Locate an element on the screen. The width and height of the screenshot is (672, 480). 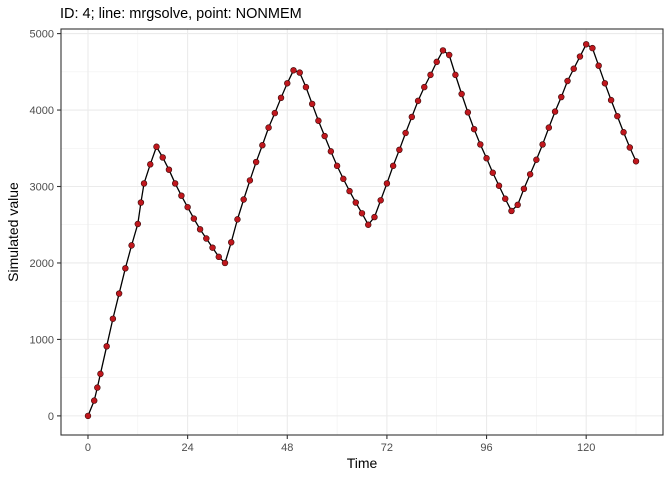
x-tick-label: 24 is located at coordinates (188, 448).